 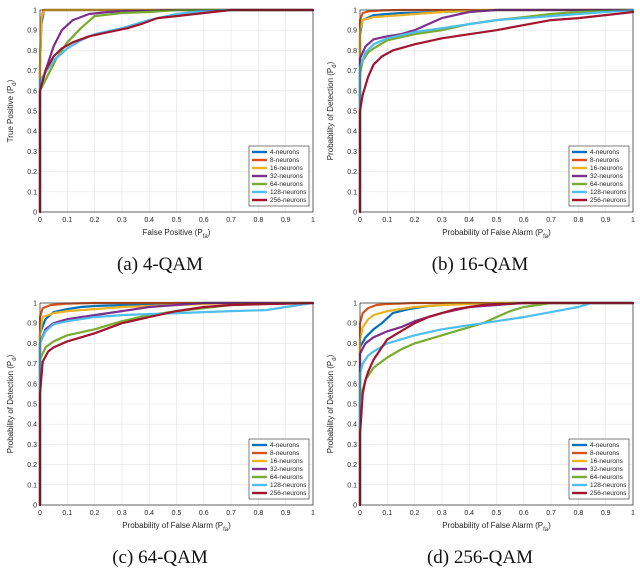 I want to click on legend-label: 4-neurons, so click(x=605, y=445).